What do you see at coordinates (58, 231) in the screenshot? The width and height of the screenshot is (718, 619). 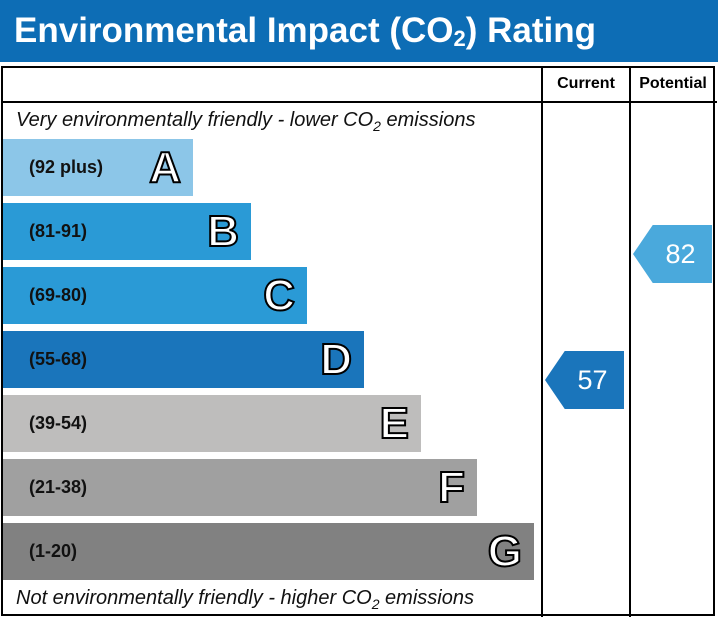 I see `band-range: (81-91)` at bounding box center [58, 231].